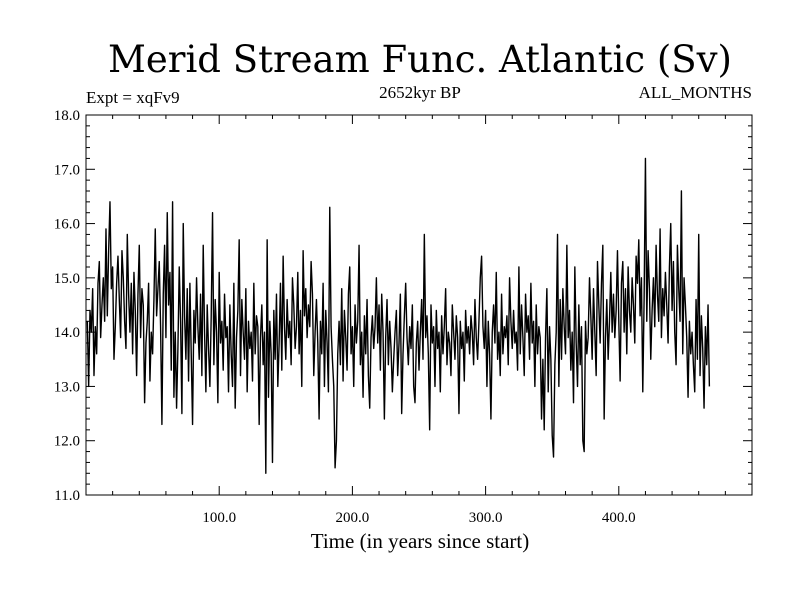 The image size is (800, 600). What do you see at coordinates (67, 170) in the screenshot?
I see `y-tick-label: 17.0` at bounding box center [67, 170].